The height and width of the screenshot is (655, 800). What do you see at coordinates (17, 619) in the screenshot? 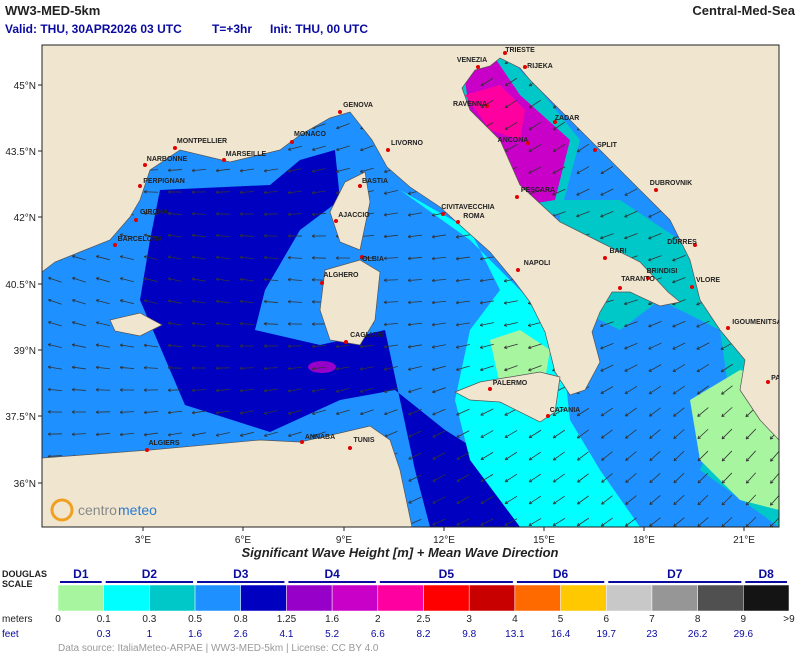
I see `meters-label: meters` at bounding box center [17, 619].